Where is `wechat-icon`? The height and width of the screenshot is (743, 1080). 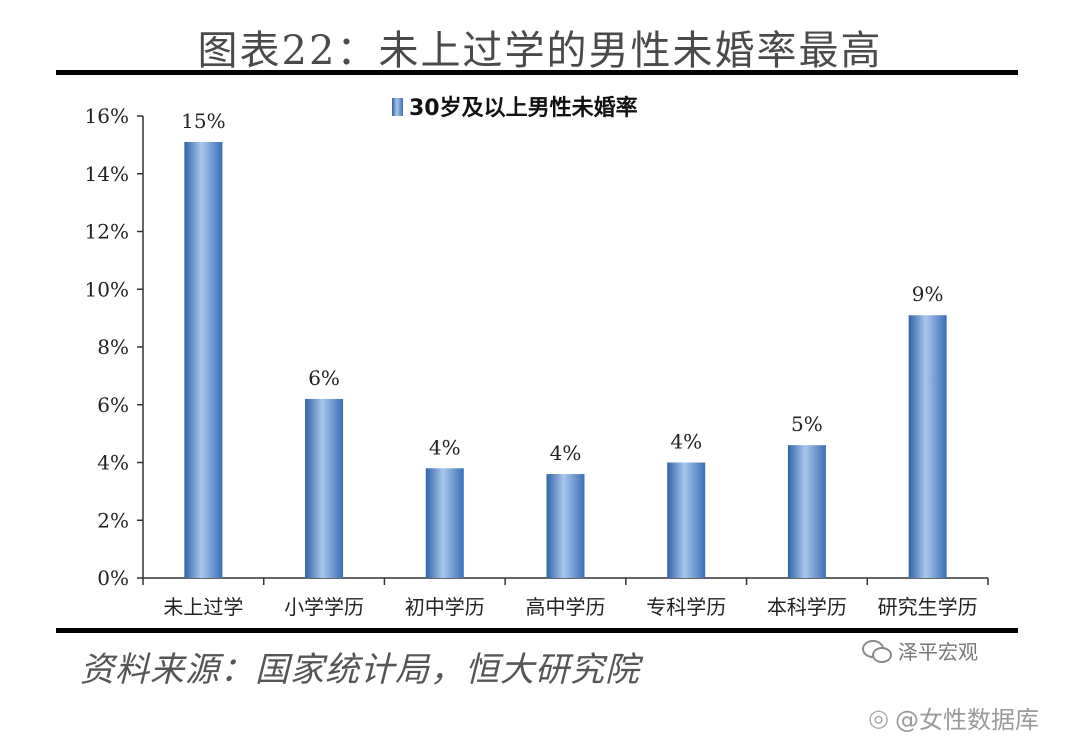
wechat-icon is located at coordinates (877, 651).